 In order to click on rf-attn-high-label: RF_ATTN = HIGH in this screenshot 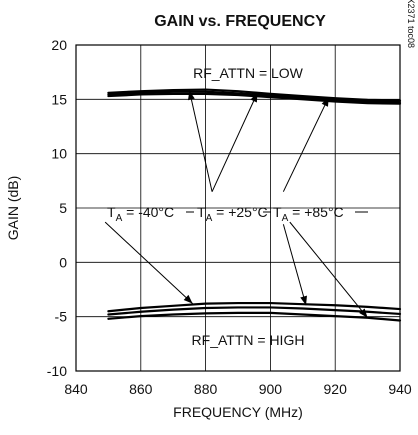, I will do `click(248, 340)`.